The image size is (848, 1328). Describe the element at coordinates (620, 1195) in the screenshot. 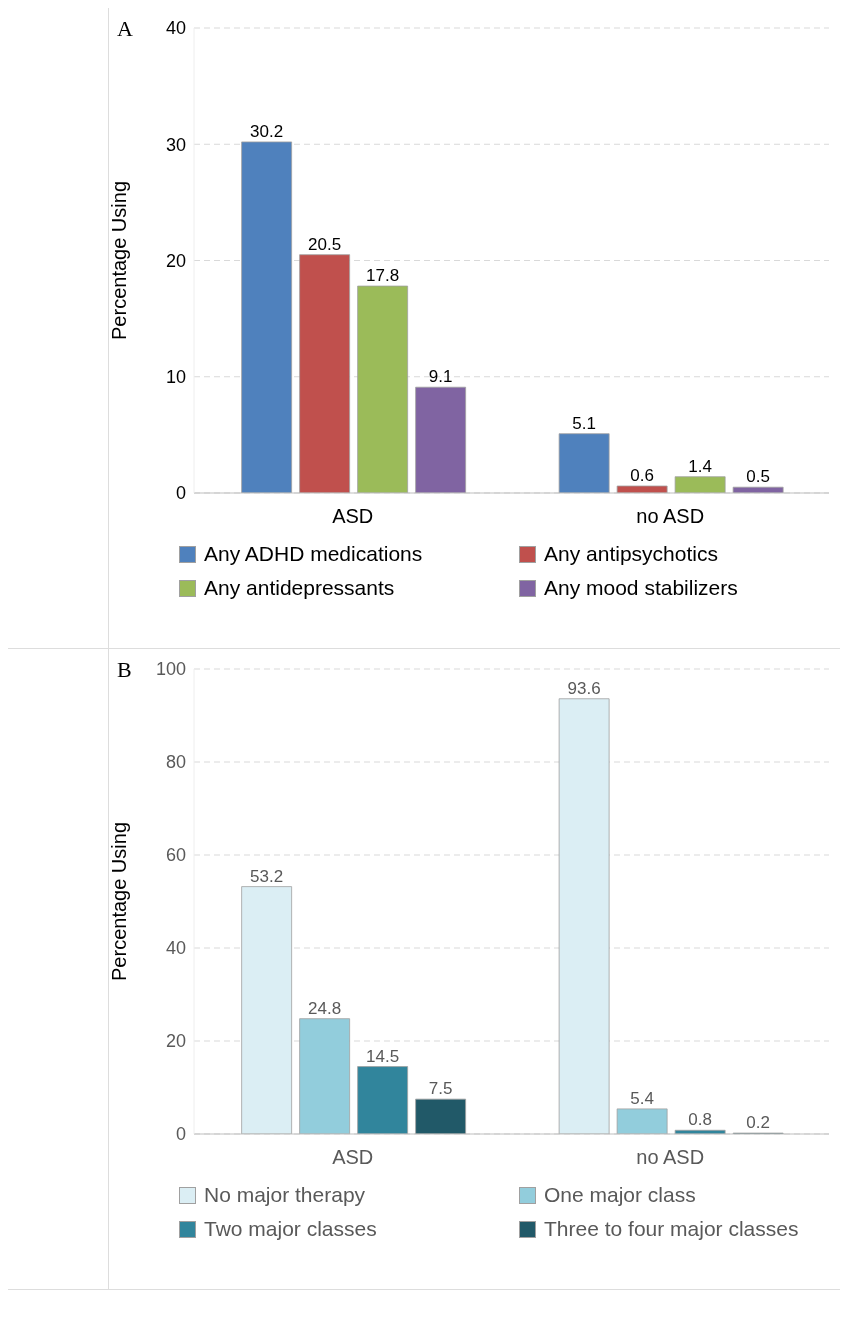

I see `legend-label: One major class` at that location.